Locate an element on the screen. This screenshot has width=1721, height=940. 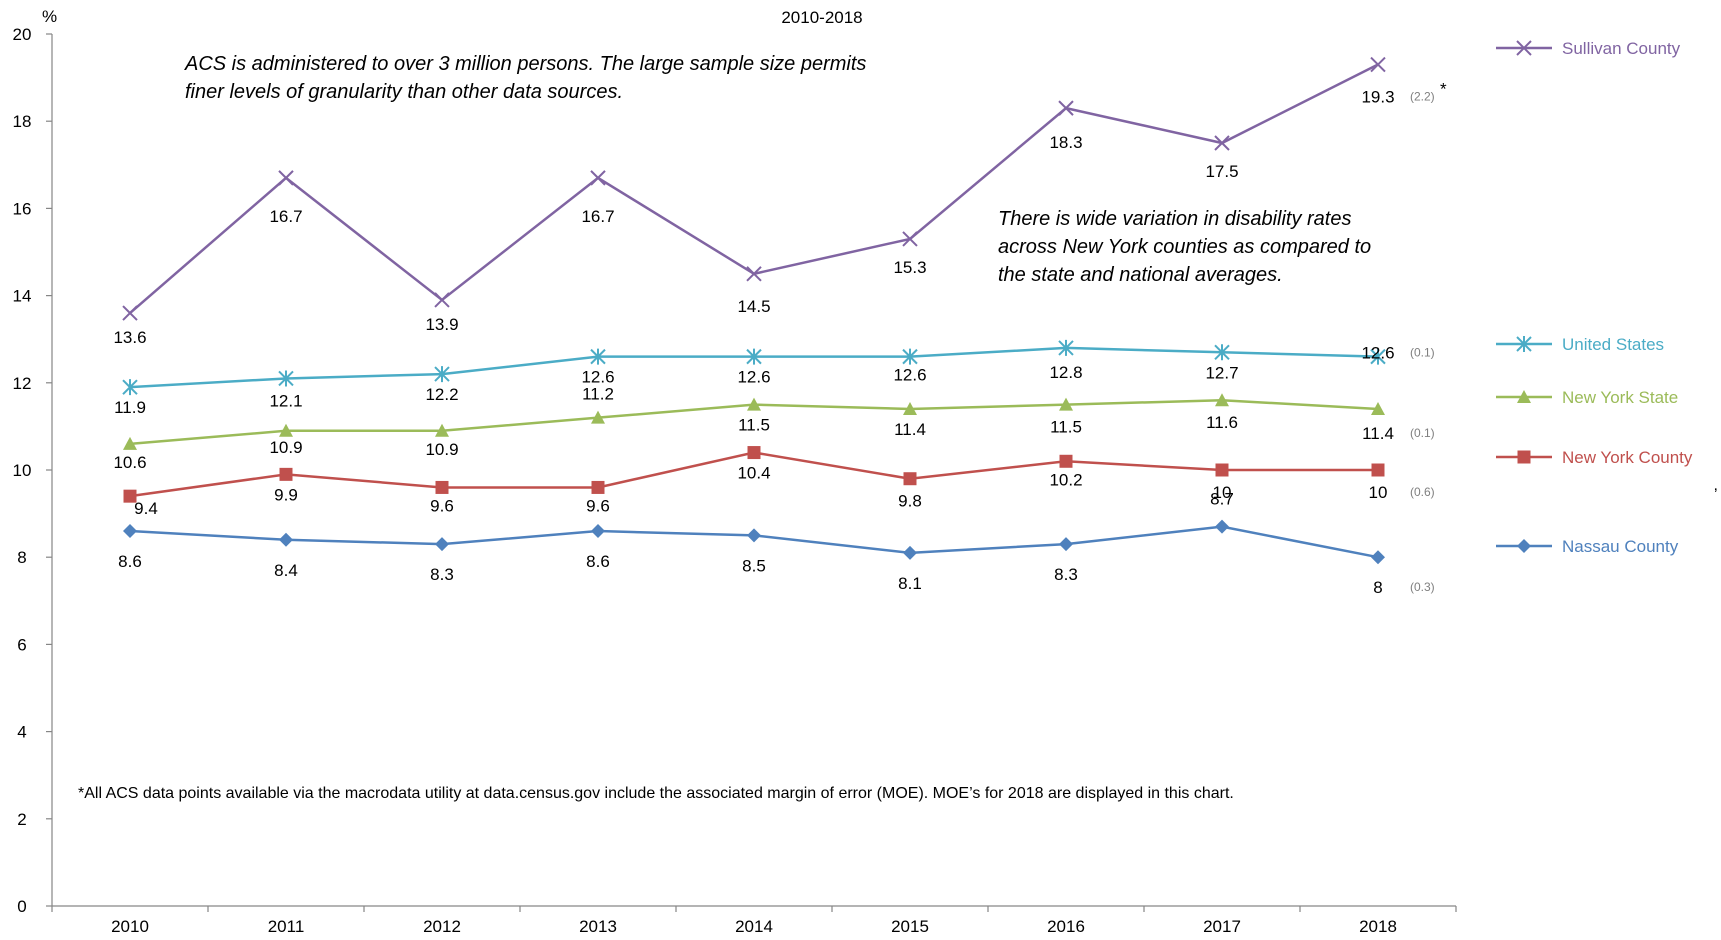
legend-label-nassau-county: Nassau County is located at coordinates (1620, 546).